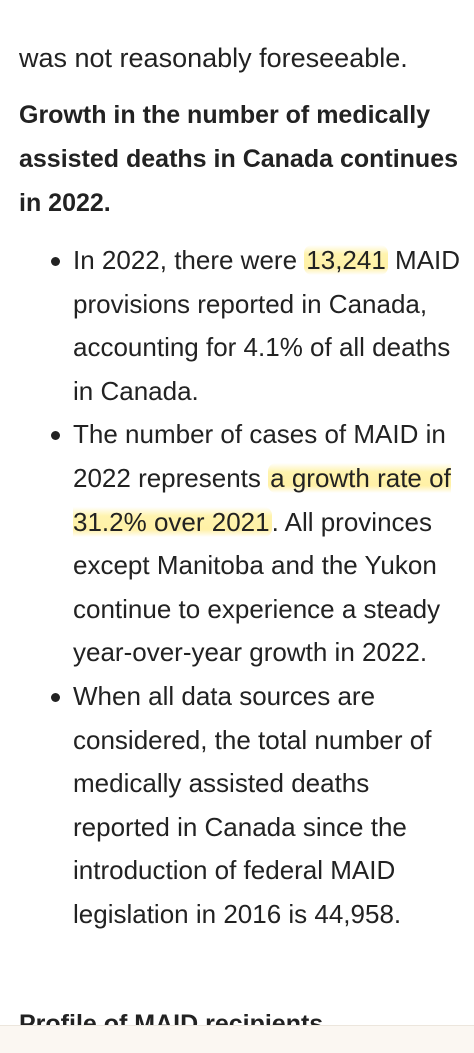 The height and width of the screenshot is (1053, 474). Describe the element at coordinates (185, 260) in the screenshot. I see `bullet-text: In 2022, there were` at that location.